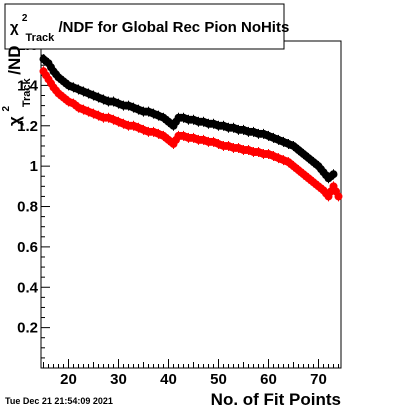 The width and height of the screenshot is (400, 409). Describe the element at coordinates (41, 38) in the screenshot. I see `title-subscript: Track` at that location.